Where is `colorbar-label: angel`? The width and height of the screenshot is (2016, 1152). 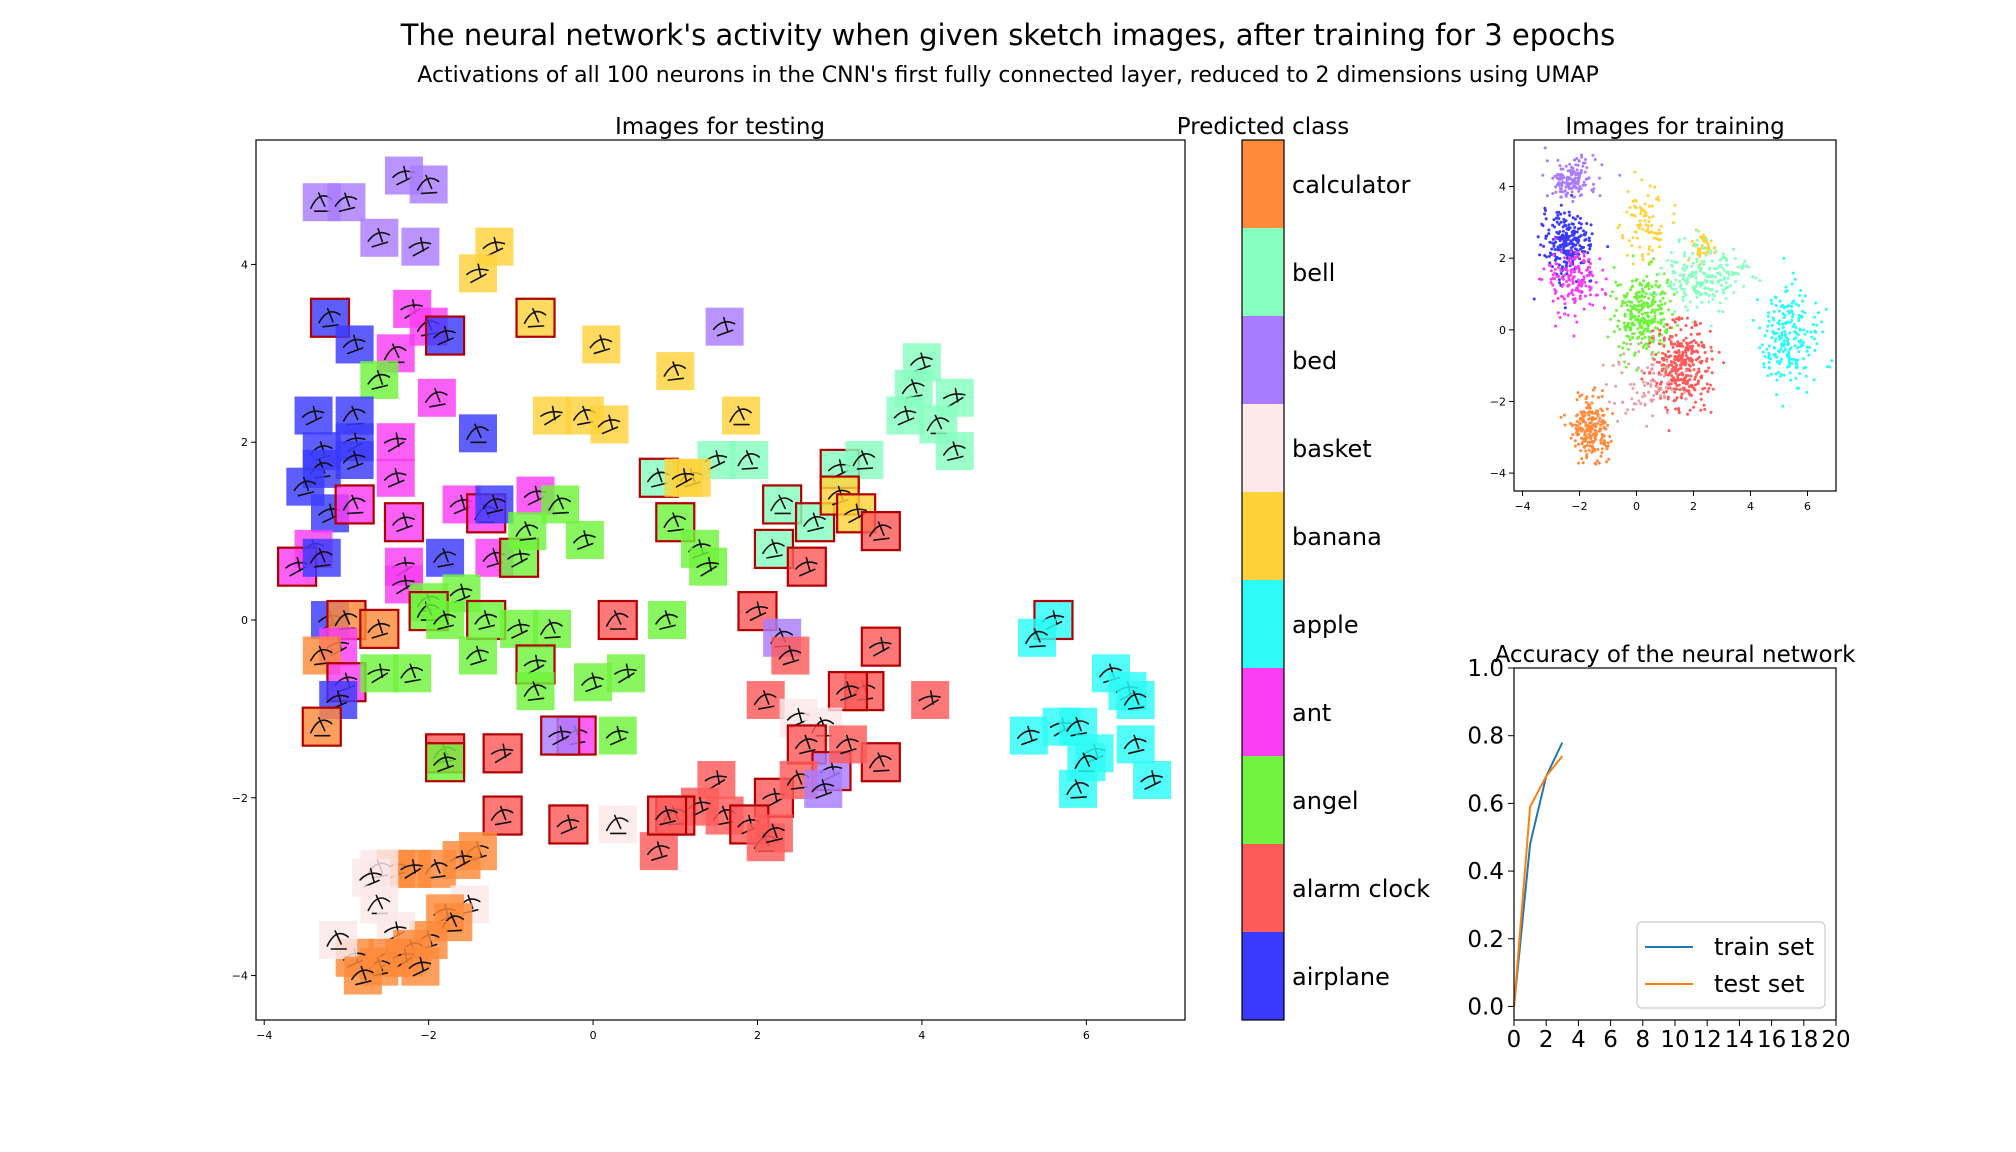
colorbar-label: angel is located at coordinates (1325, 801).